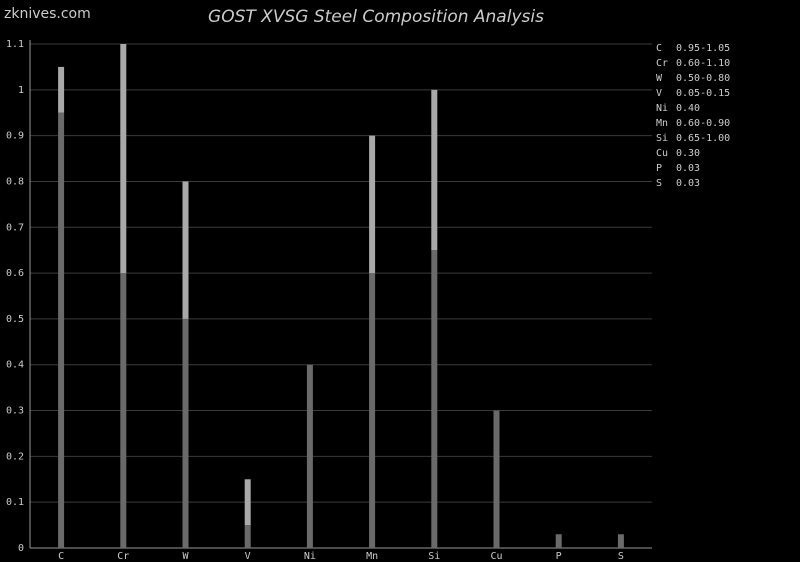 This screenshot has width=800, height=562. I want to click on legend-range: 0.95-1.05, so click(703, 48).